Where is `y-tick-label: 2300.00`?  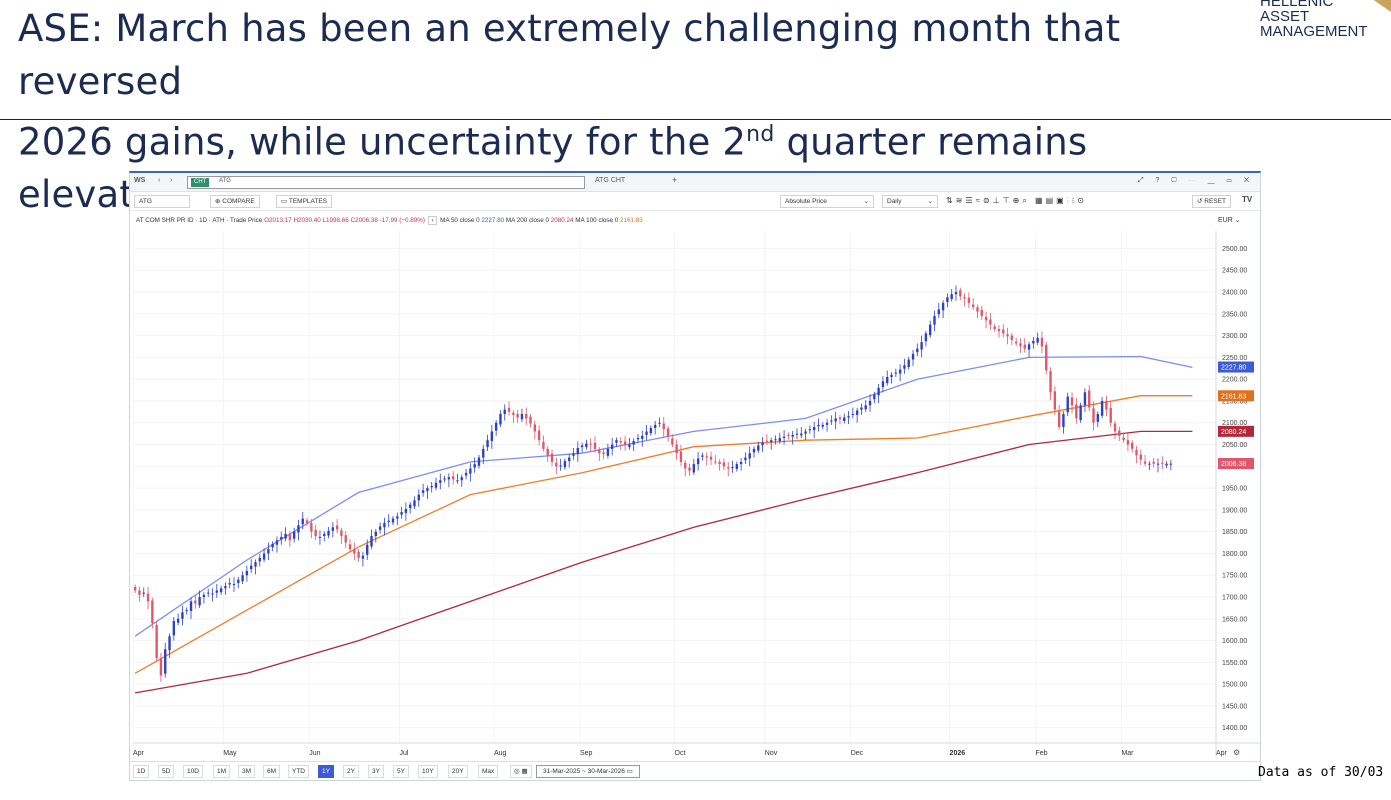 y-tick-label: 2300.00 is located at coordinates (1234, 336).